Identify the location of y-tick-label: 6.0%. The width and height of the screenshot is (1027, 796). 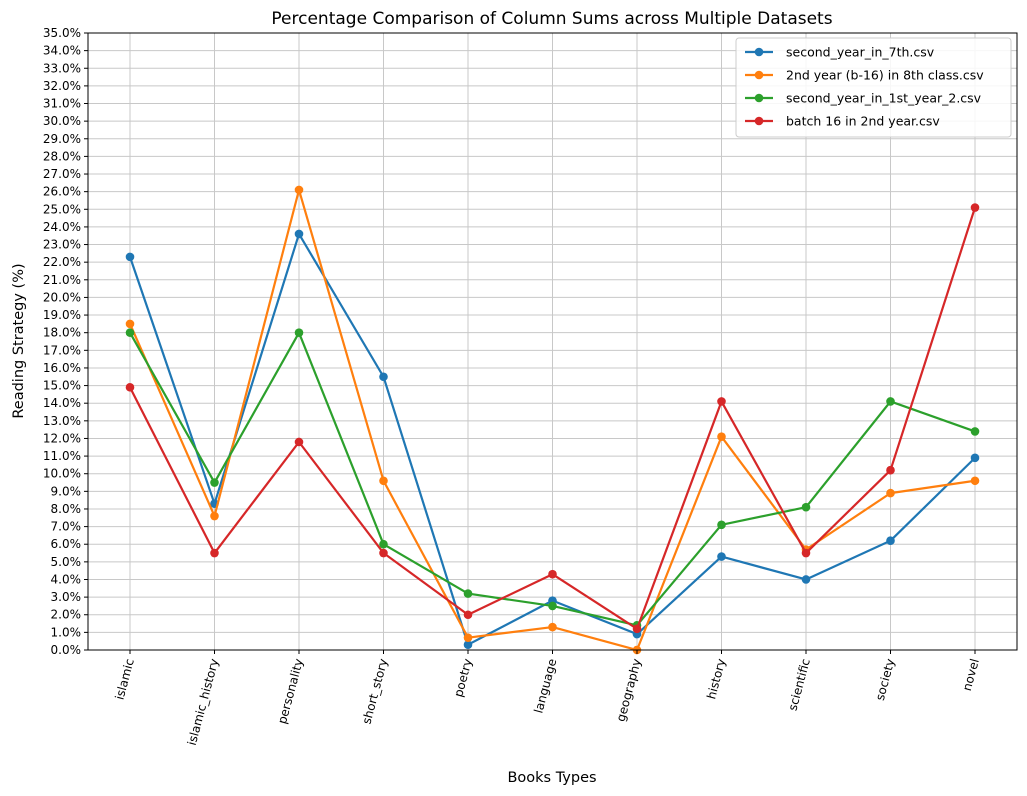
(66, 544).